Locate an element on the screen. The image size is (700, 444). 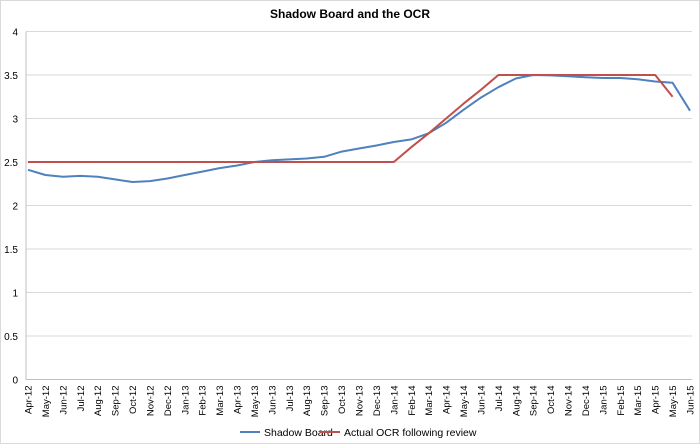
y-tick-label: 0.5 is located at coordinates (11, 337).